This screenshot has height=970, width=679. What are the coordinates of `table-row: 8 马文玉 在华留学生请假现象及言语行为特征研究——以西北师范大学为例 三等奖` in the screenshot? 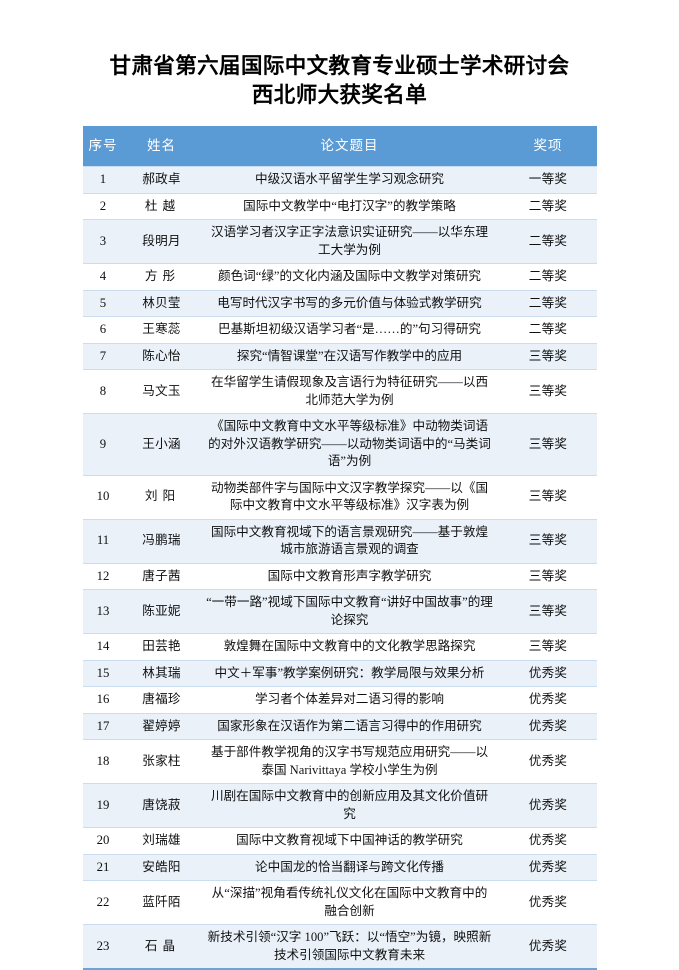 It's located at (339, 391).